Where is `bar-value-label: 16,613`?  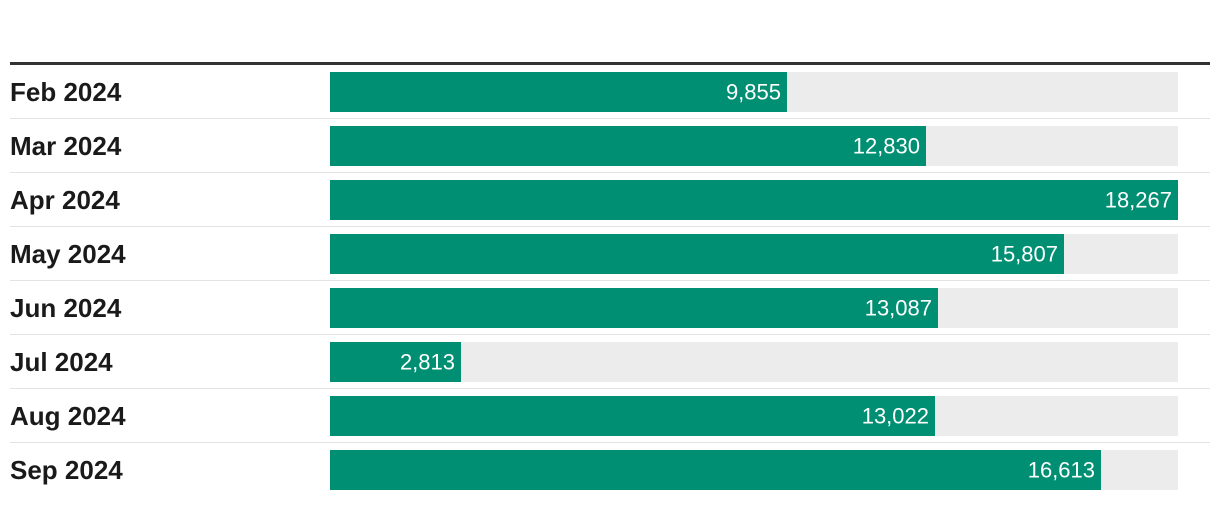 bar-value-label: 16,613 is located at coordinates (1061, 470).